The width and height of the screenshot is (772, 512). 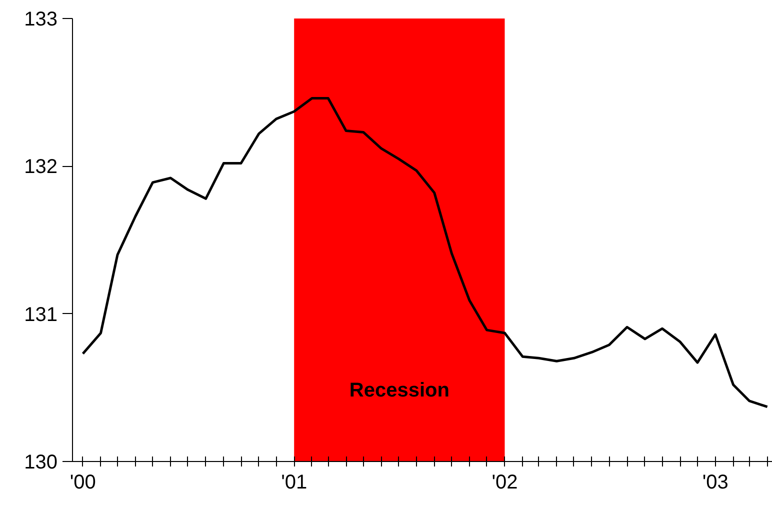 What do you see at coordinates (399, 391) in the screenshot?
I see `band-label: Recession` at bounding box center [399, 391].